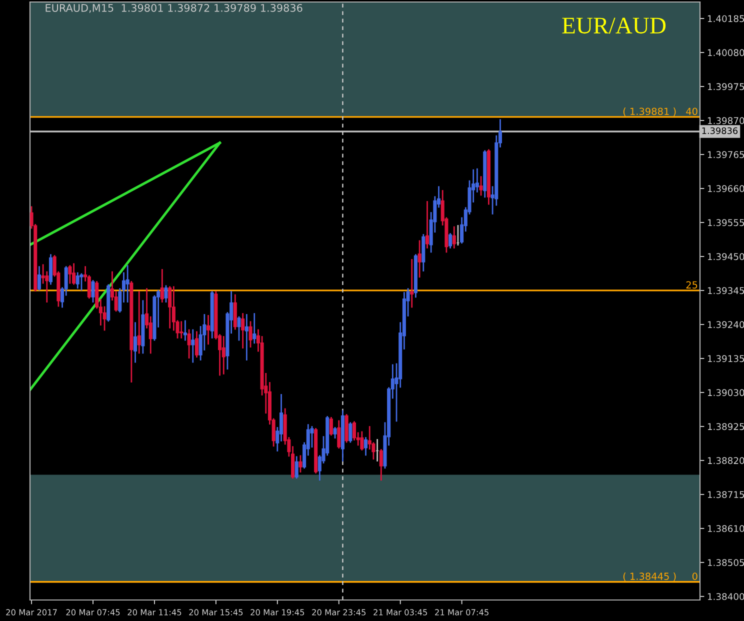  What do you see at coordinates (726, 222) in the screenshot?
I see `y-tick-label: 1.39555` at bounding box center [726, 222].